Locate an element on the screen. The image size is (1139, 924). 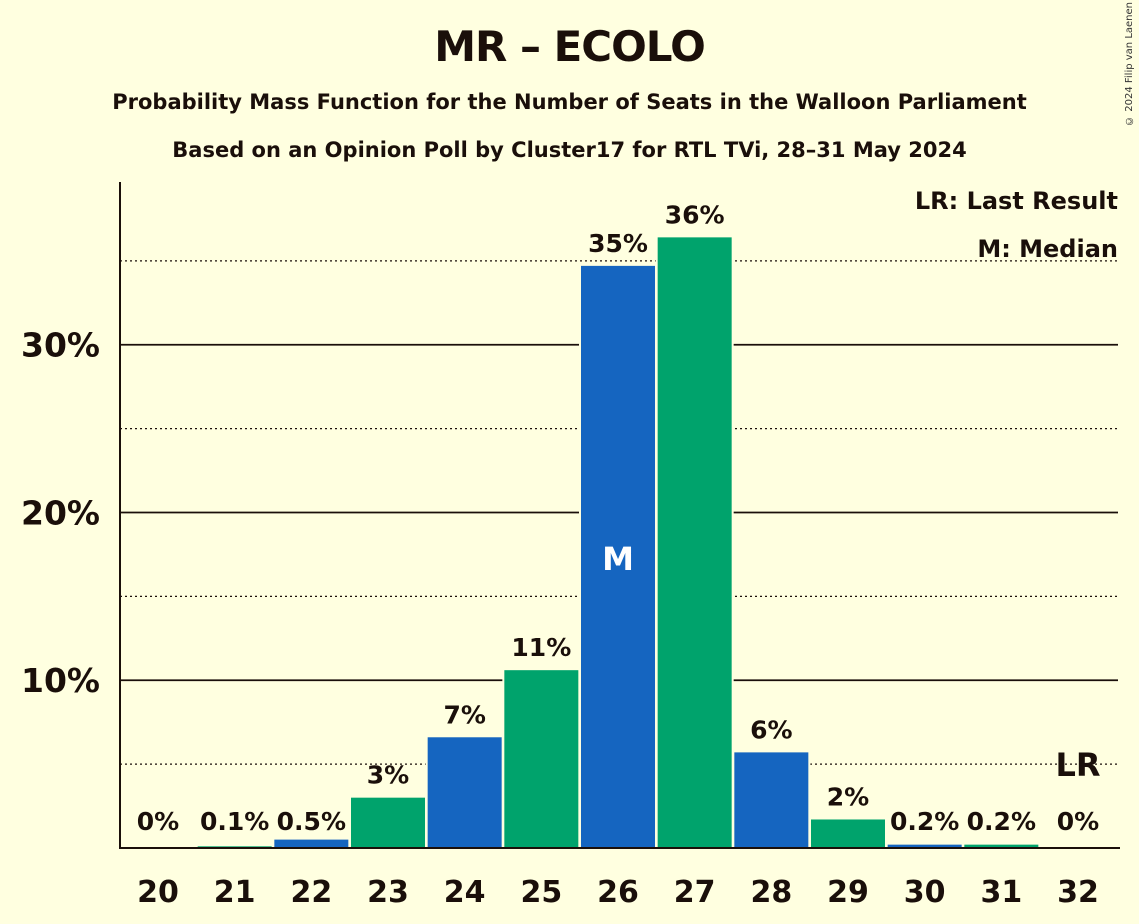
x-tick-label: 26 is located at coordinates (618, 892).